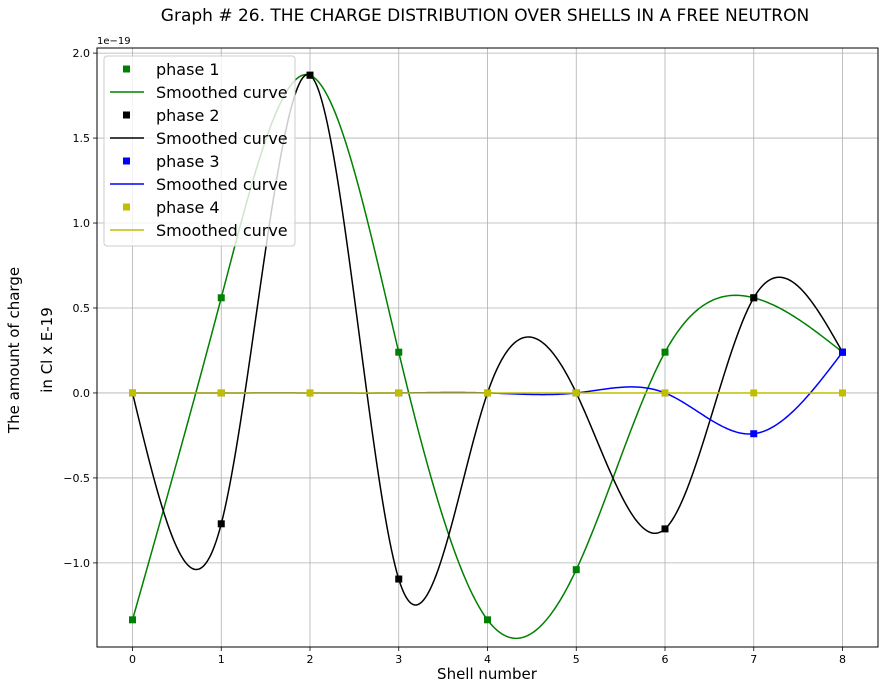 The width and height of the screenshot is (885, 689). Describe the element at coordinates (14, 350) in the screenshot. I see `y-axis-label-line1: The amount of charge` at that location.